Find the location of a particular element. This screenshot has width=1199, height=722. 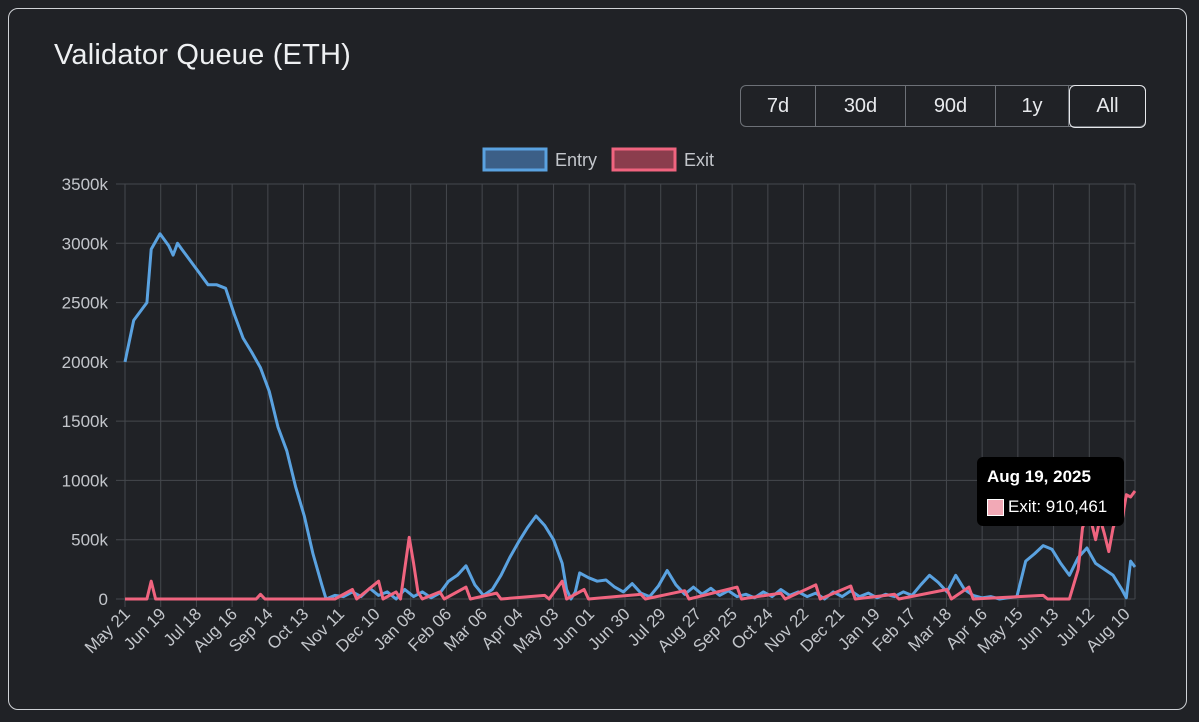

y-tick-label: 1000k is located at coordinates (85, 480).